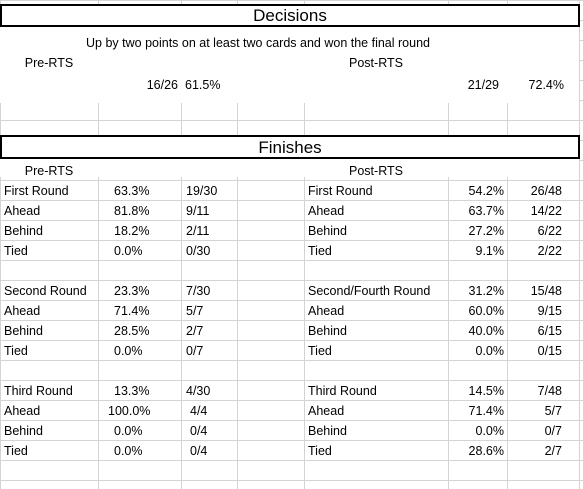 This screenshot has height=489, width=583. I want to click on pre-ahead-count: 4/4, so click(199, 411).